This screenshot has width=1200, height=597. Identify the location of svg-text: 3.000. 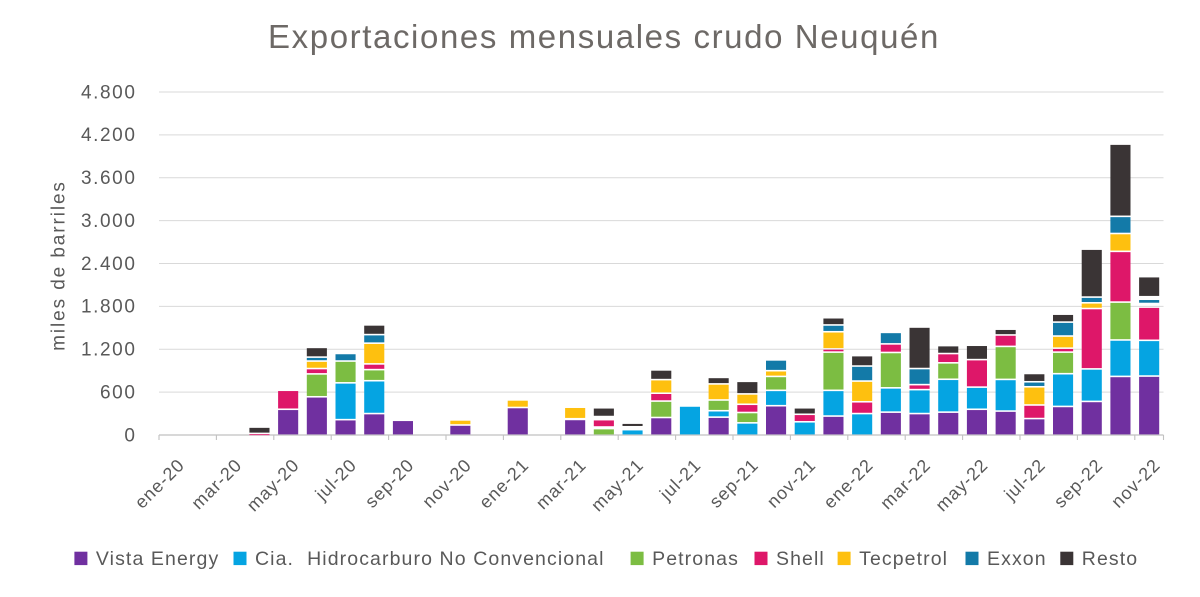
(109, 221).